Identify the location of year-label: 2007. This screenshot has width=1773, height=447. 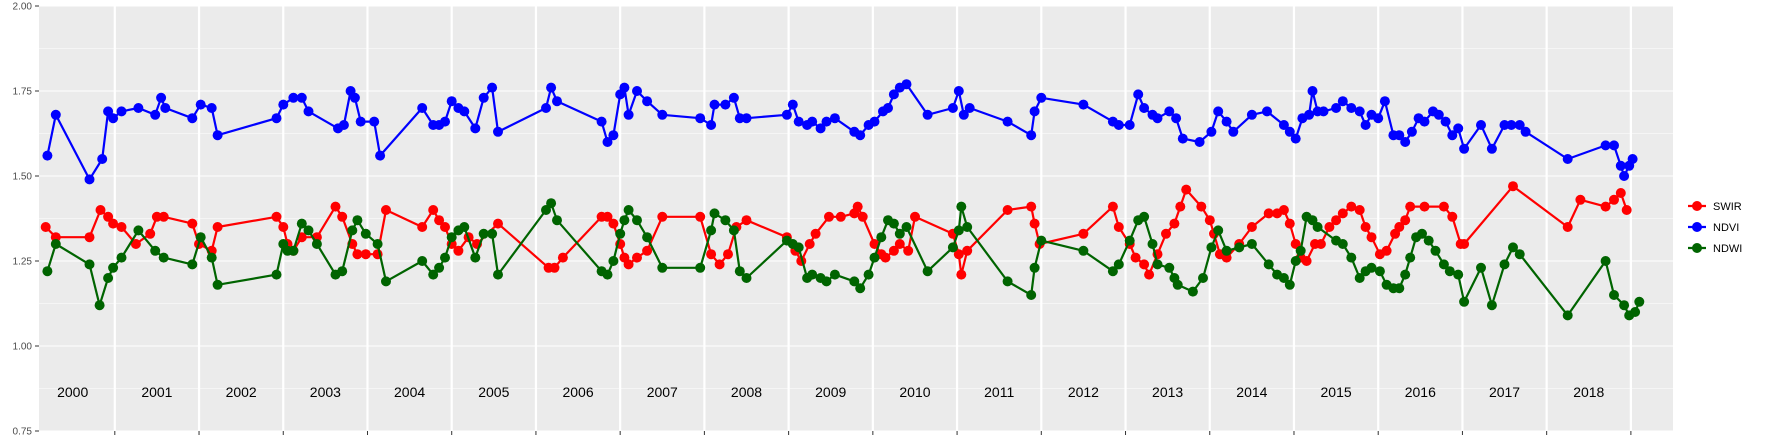
(662, 392).